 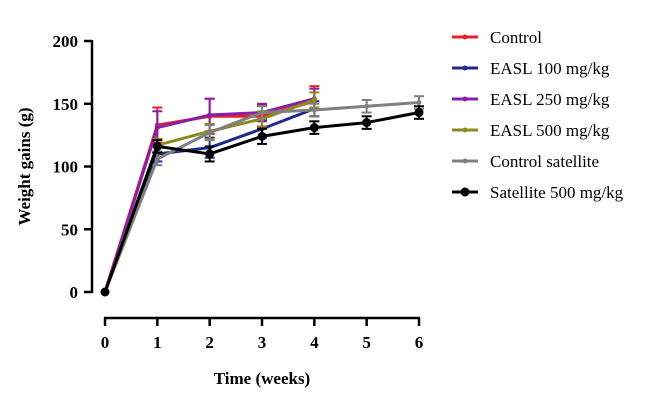 I want to click on legend-label: EASL 500 mg/kg, so click(x=550, y=130).